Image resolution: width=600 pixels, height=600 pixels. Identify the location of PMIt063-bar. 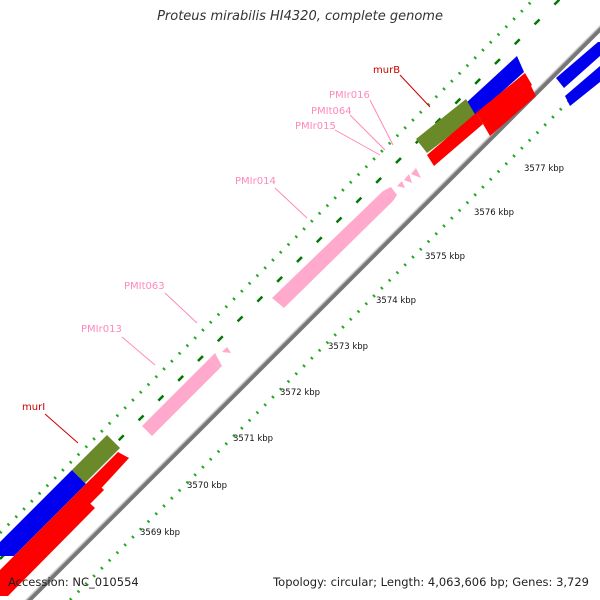
(226, 350).